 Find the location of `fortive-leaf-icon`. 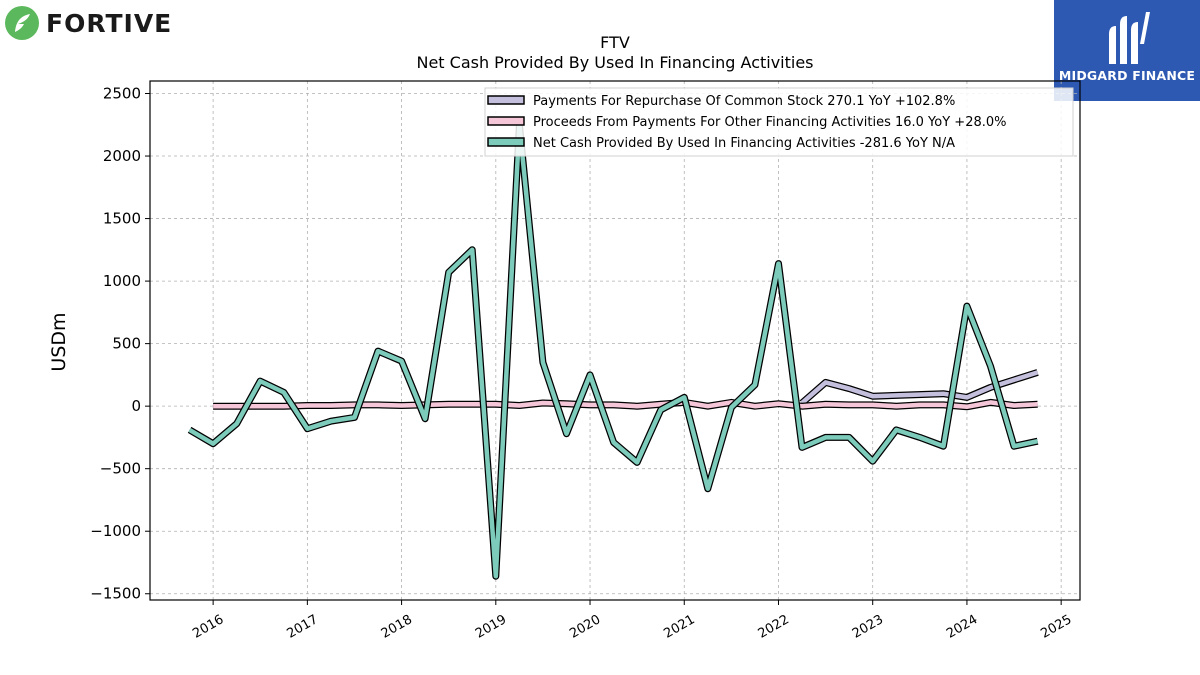

fortive-leaf-icon is located at coordinates (22, 23).